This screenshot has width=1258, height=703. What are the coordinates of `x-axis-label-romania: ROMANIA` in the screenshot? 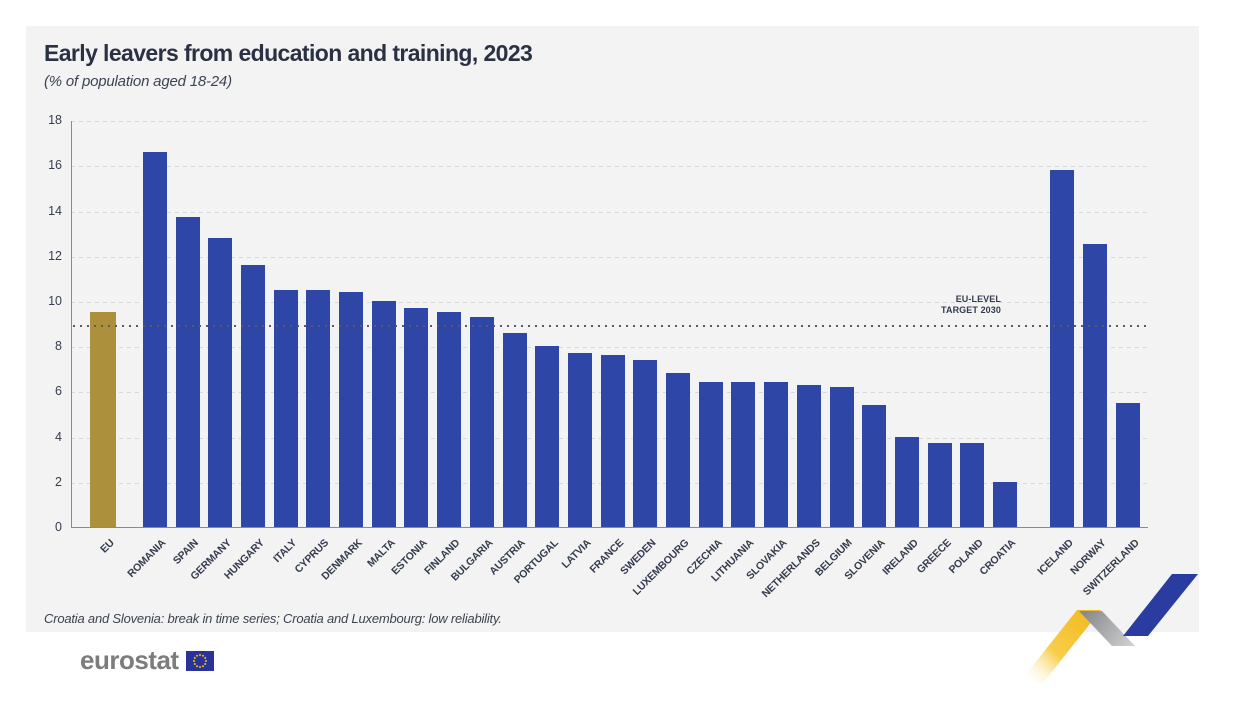 It's located at (147, 558).